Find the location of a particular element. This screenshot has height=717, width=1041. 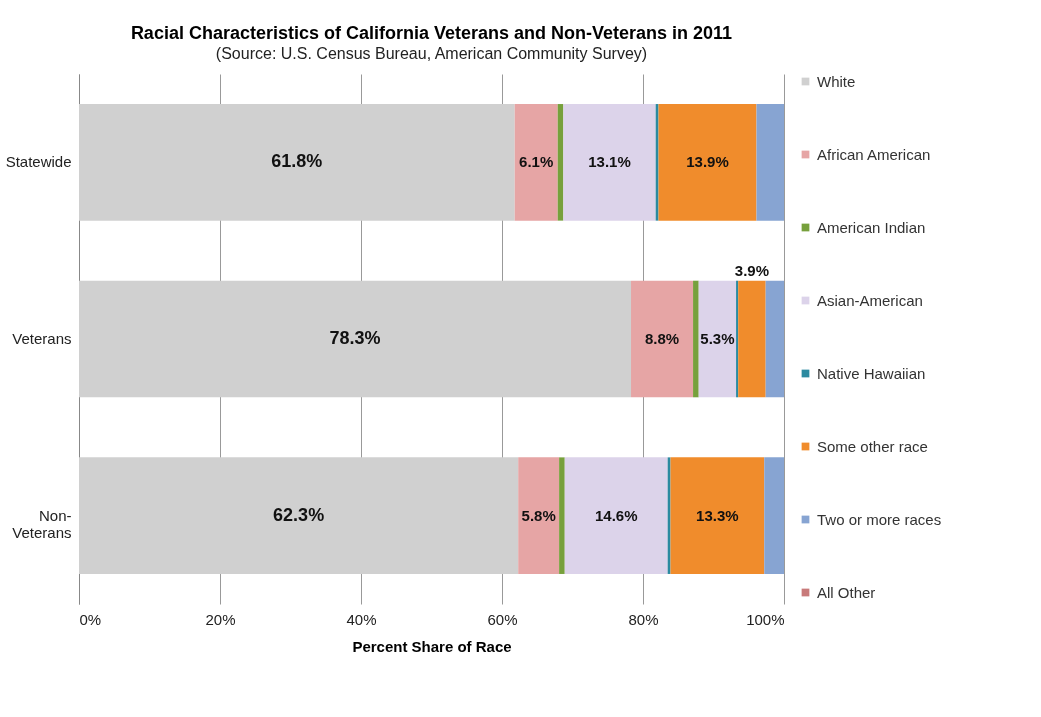

data-label: 5.3% is located at coordinates (717, 338).